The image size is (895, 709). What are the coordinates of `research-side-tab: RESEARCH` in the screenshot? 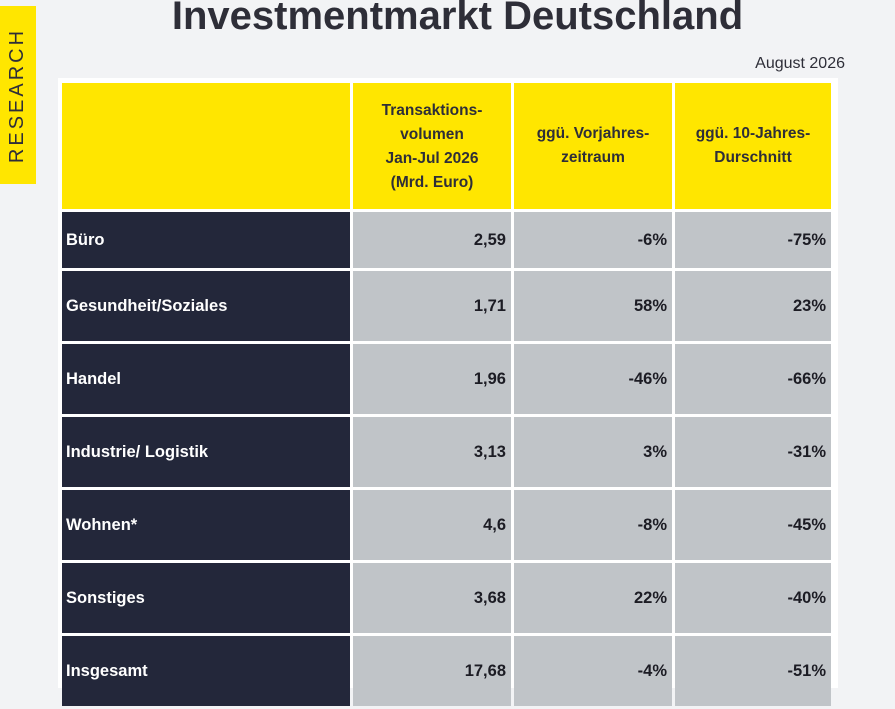 It's located at (18, 95).